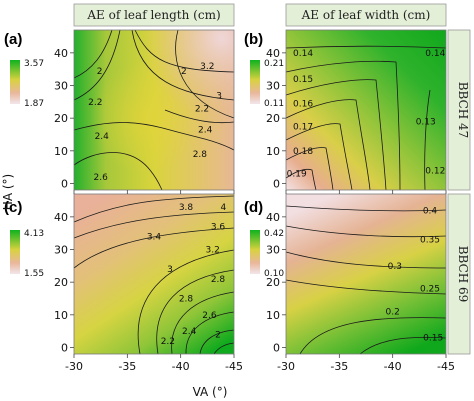 This screenshot has width=474, height=401. What do you see at coordinates (430, 290) in the screenshot?
I see `contour-label-3-3: 0.25` at bounding box center [430, 290].